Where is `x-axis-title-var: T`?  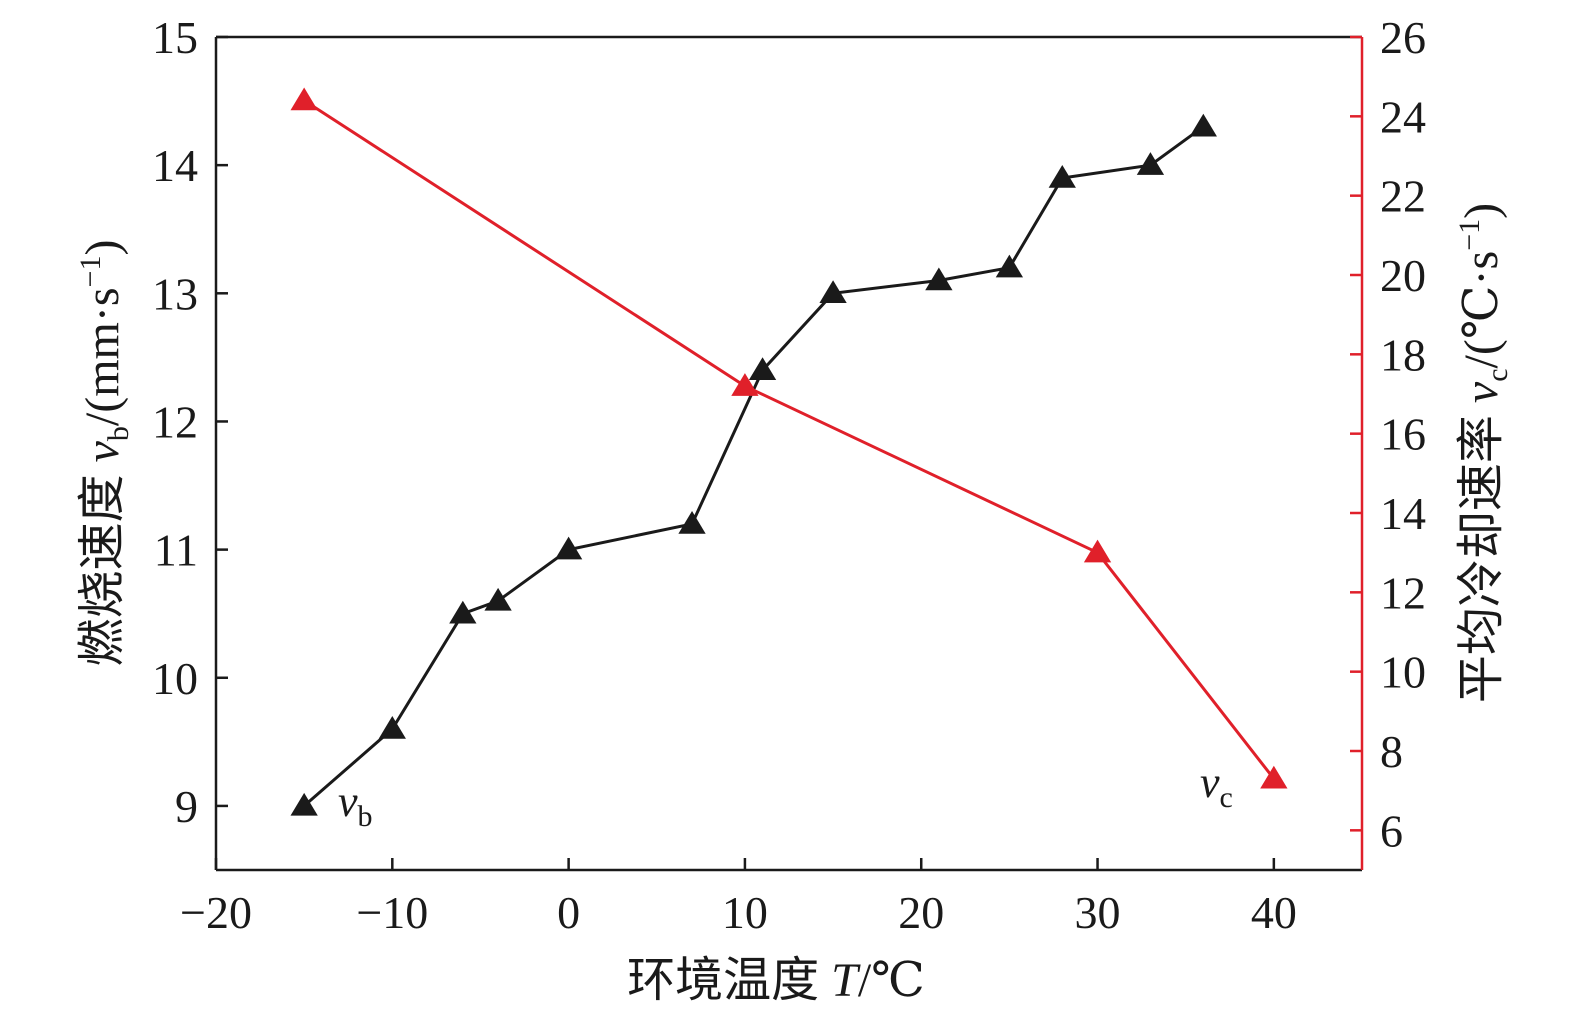 x-axis-title-var: T is located at coordinates (846, 980).